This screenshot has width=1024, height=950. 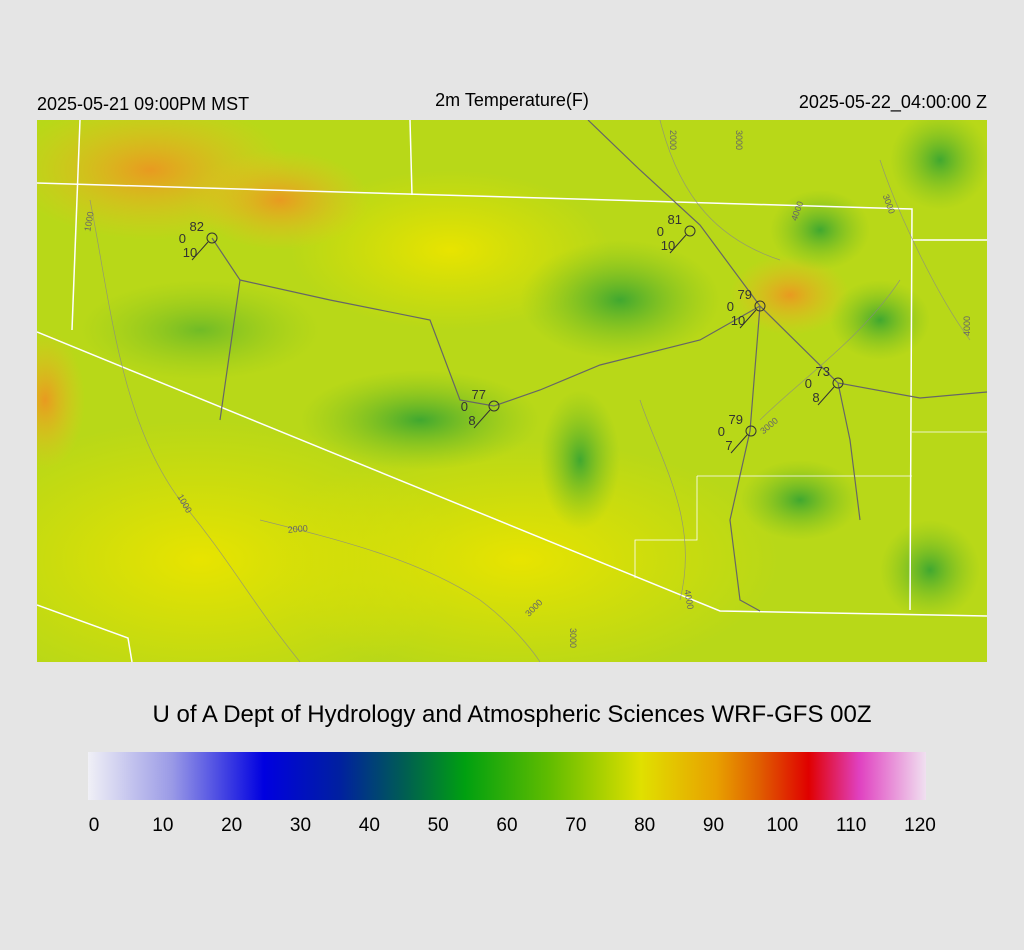 I want to click on colorbar-tick-label: 20, so click(x=231, y=825).